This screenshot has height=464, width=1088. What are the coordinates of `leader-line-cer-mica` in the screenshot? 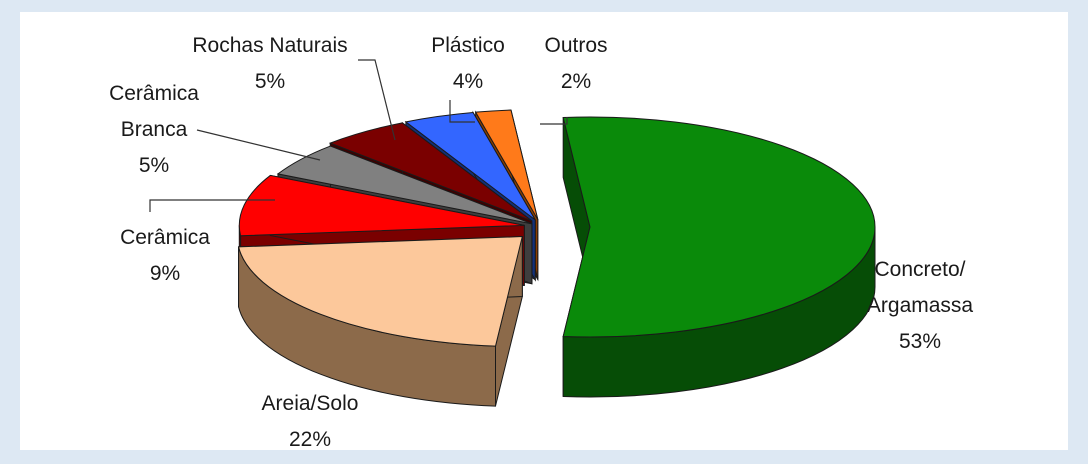 It's located at (212, 205).